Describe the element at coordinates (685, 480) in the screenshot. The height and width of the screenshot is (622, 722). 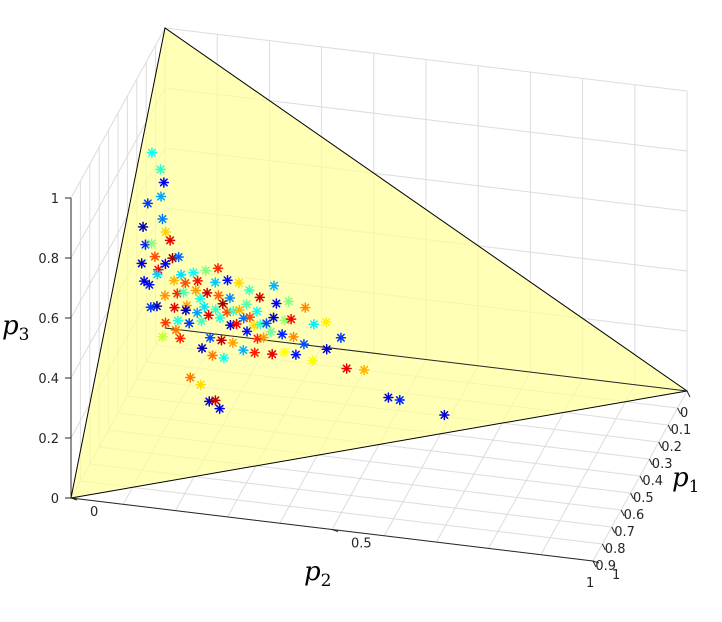
I see `p1-axis-label: p1` at that location.